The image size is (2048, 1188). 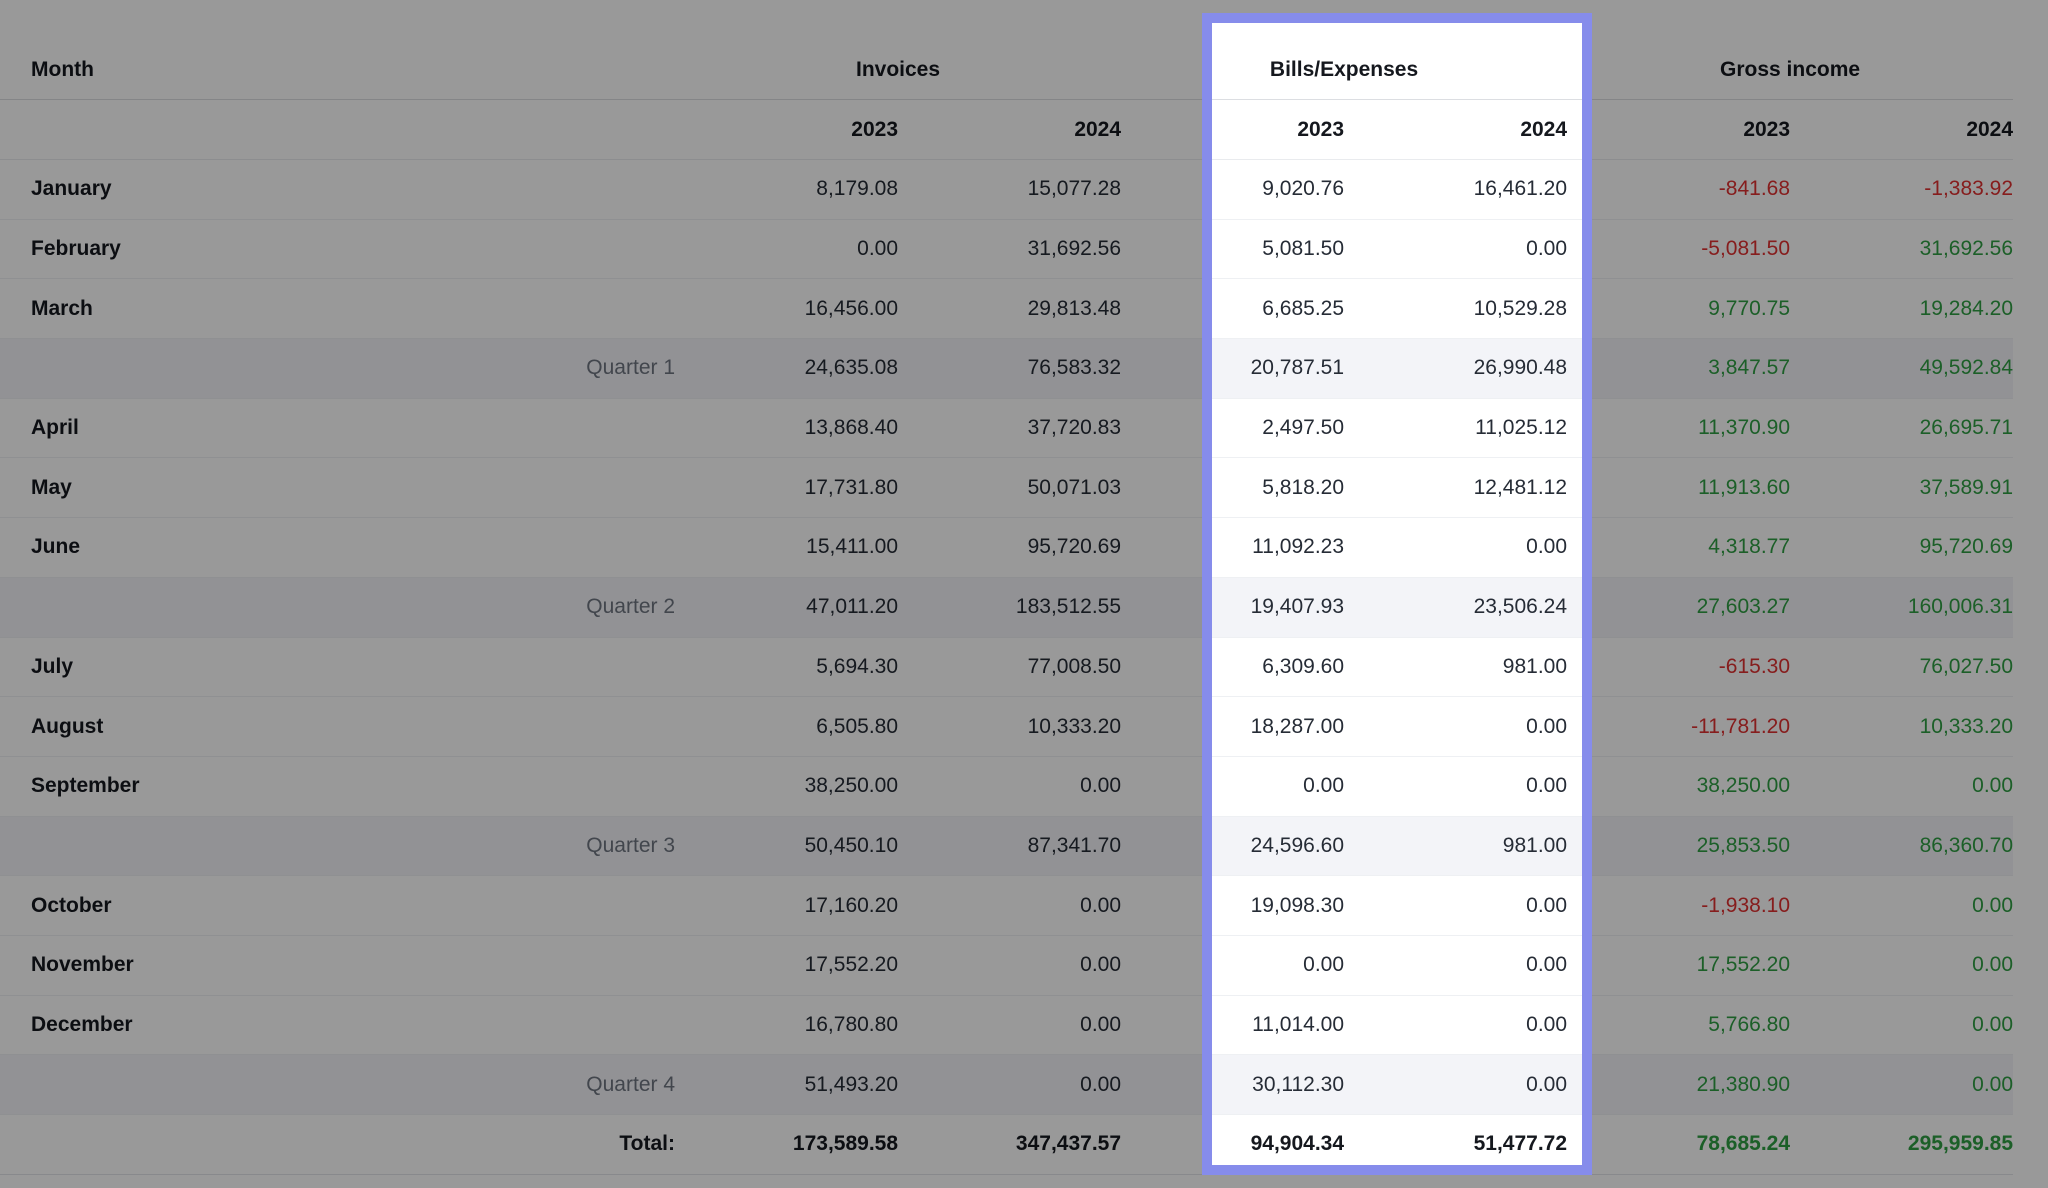 I want to click on invoices-year-2023-header: 2023, so click(x=787, y=129).